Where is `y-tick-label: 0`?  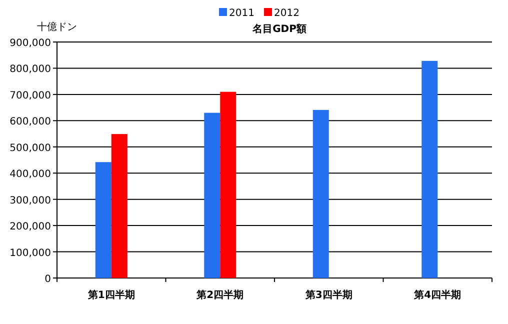
y-tick-label: 0 is located at coordinates (47, 279).